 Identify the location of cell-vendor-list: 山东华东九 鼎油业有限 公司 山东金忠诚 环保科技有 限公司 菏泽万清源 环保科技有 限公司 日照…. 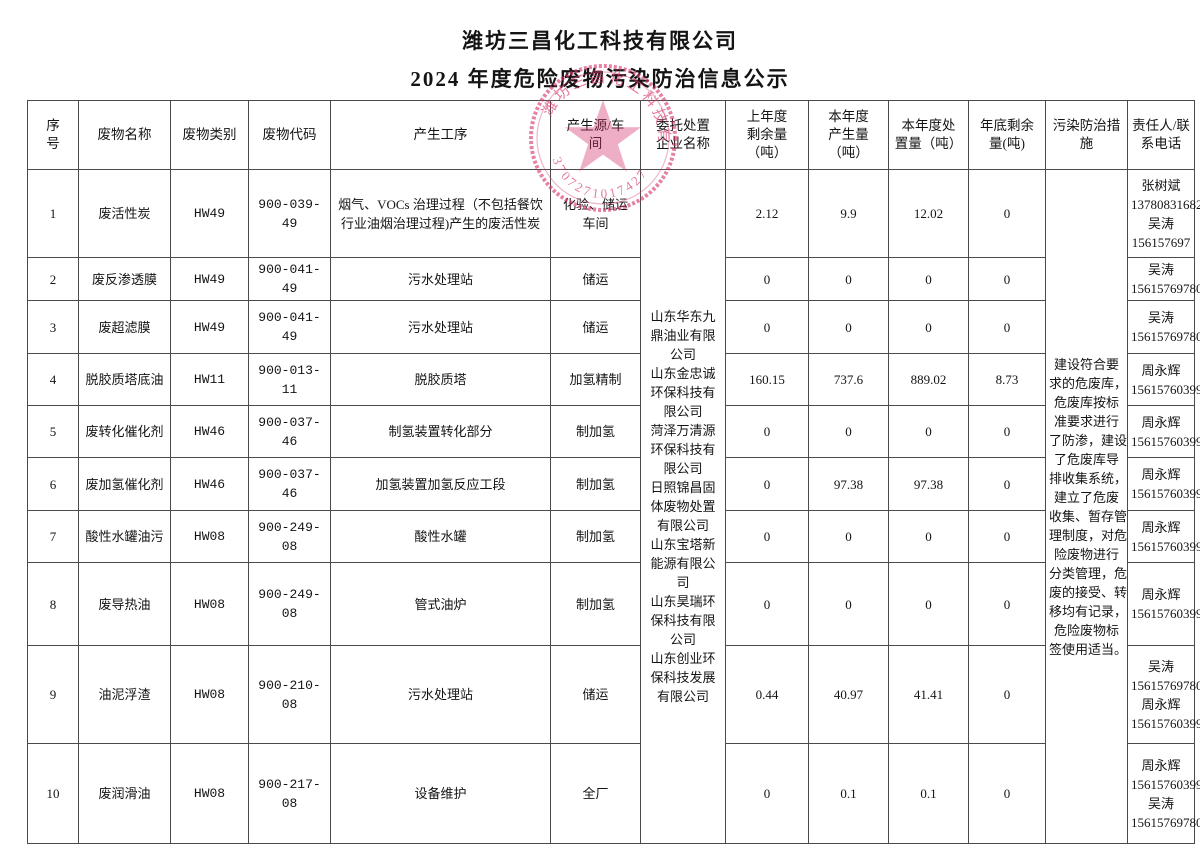
(683, 506).